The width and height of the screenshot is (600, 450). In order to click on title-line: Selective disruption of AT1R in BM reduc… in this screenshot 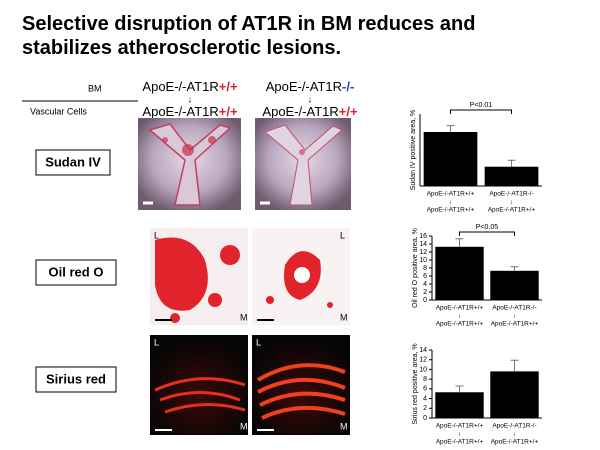, I will do `click(248, 24)`.